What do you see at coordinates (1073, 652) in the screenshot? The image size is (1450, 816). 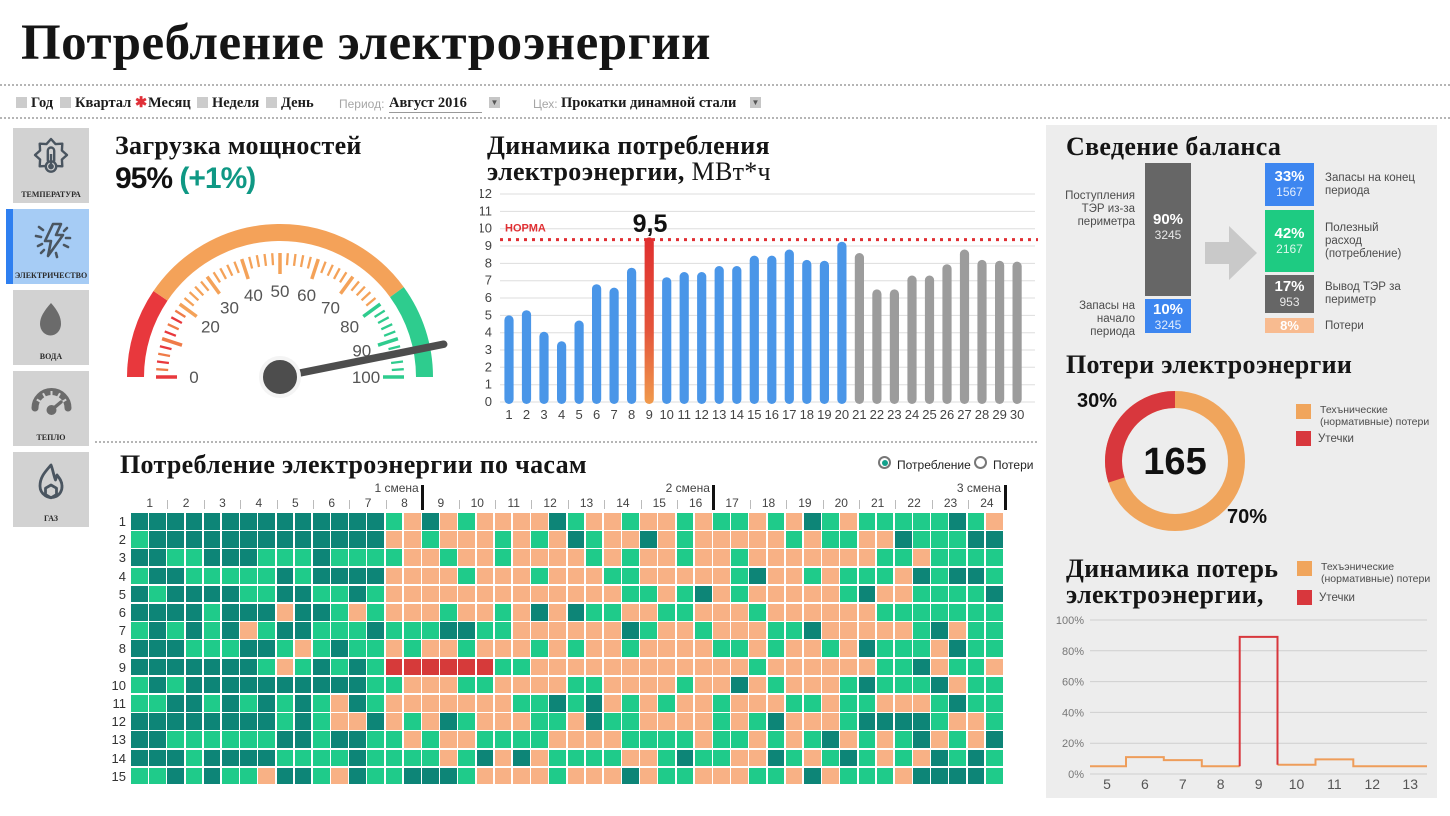 I see `svg-text: 80%` at bounding box center [1073, 652].